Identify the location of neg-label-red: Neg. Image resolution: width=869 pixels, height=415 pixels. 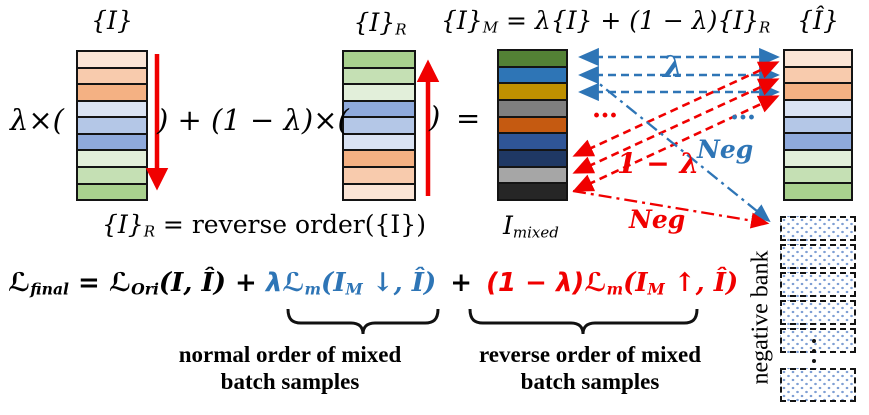
(657, 219).